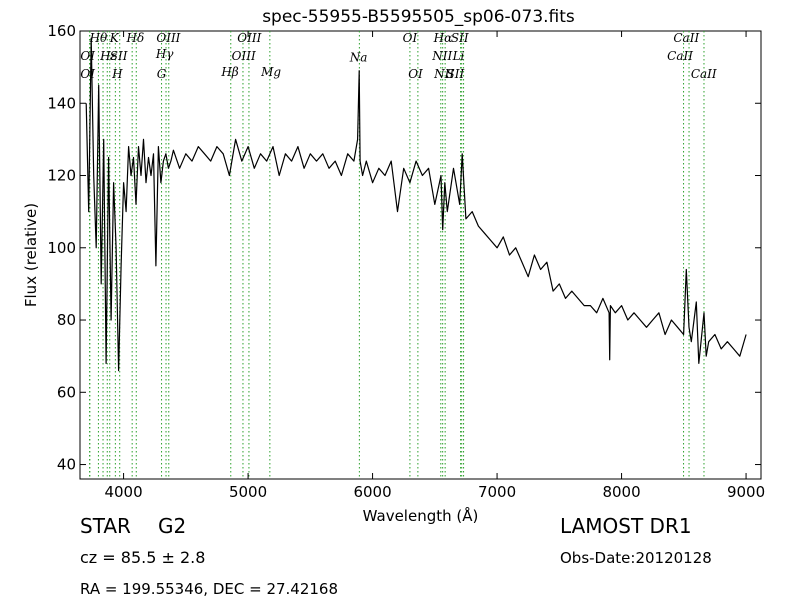 The height and width of the screenshot is (600, 800). I want to click on class-label: STAR, so click(105, 526).